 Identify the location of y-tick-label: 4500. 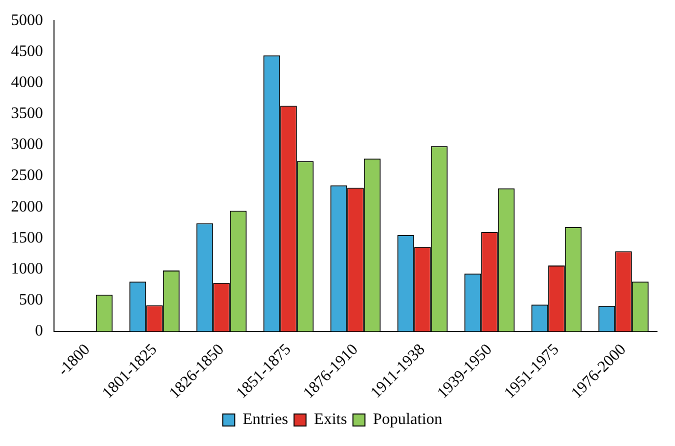
(27, 51).